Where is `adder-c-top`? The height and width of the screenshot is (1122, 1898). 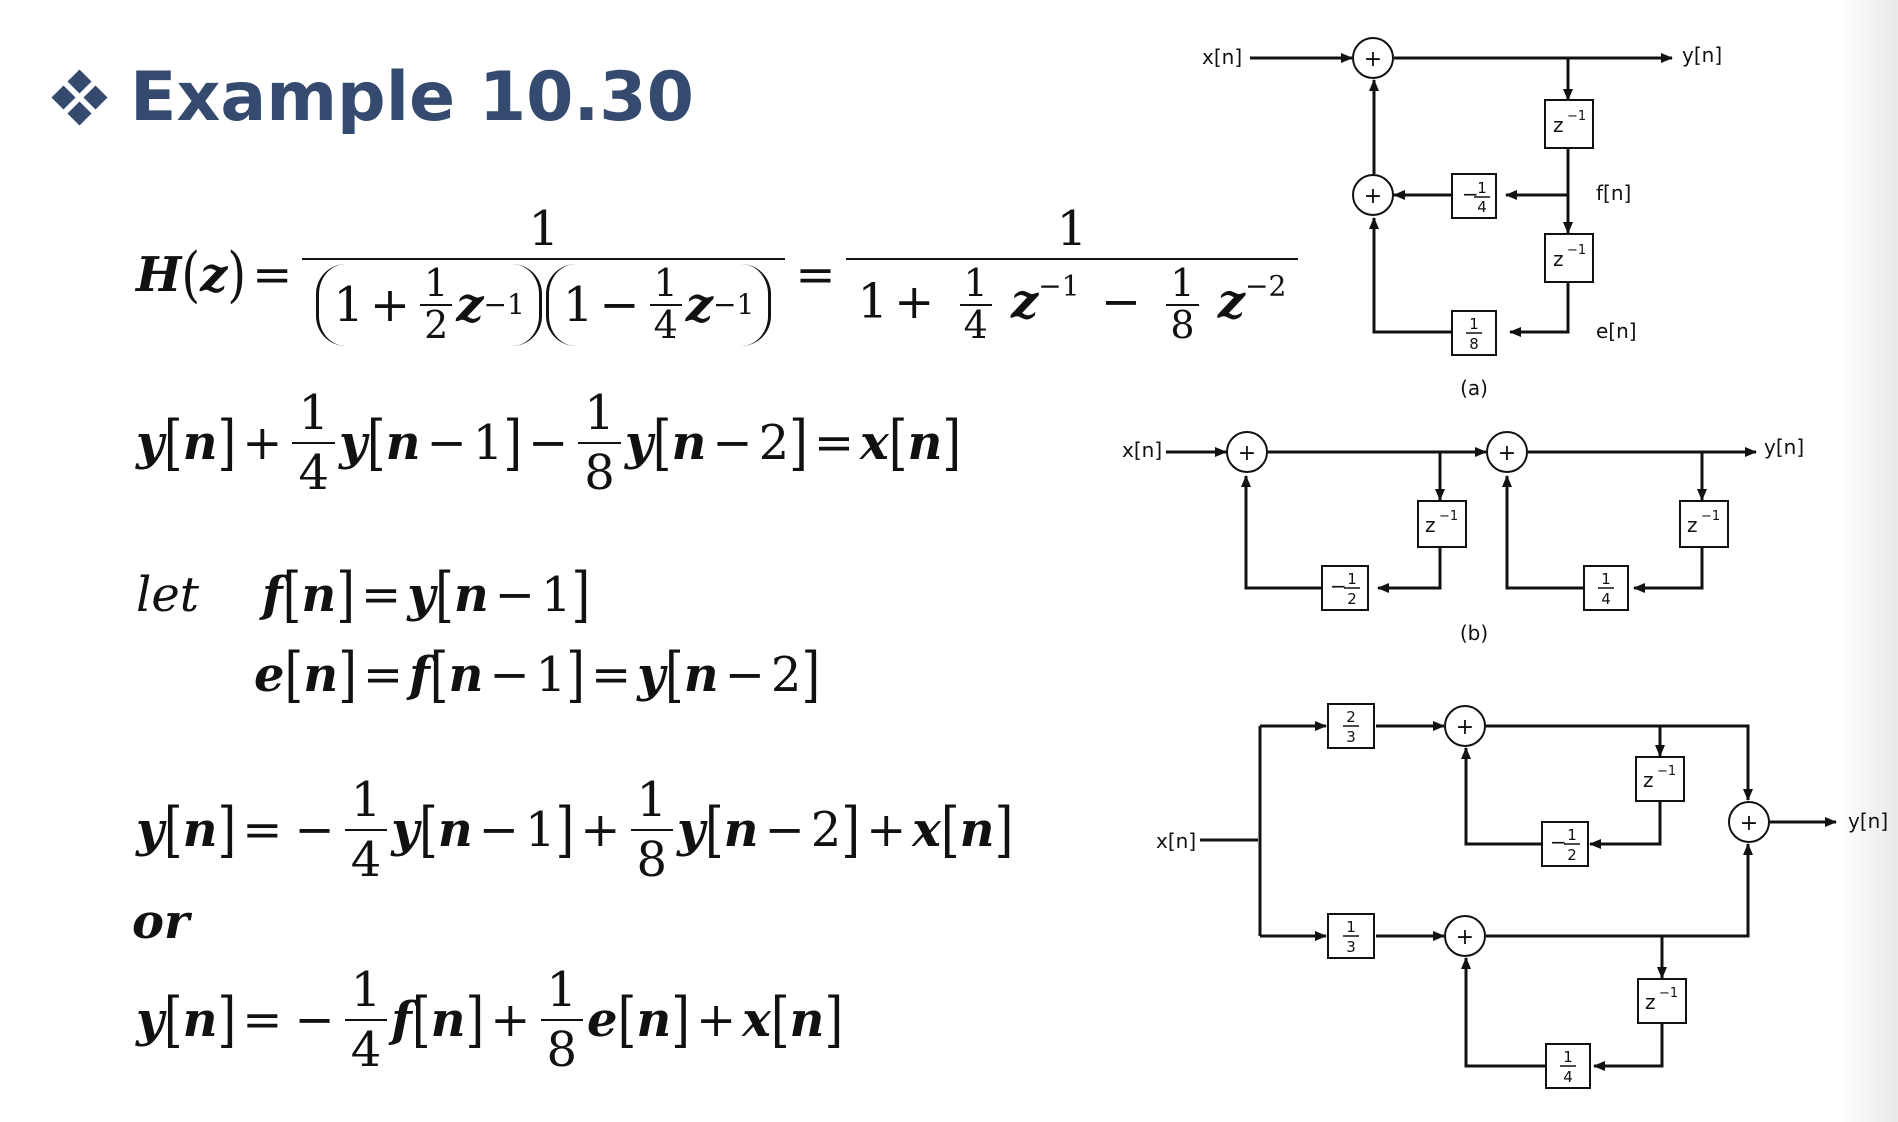
adder-c-top is located at coordinates (1465, 726).